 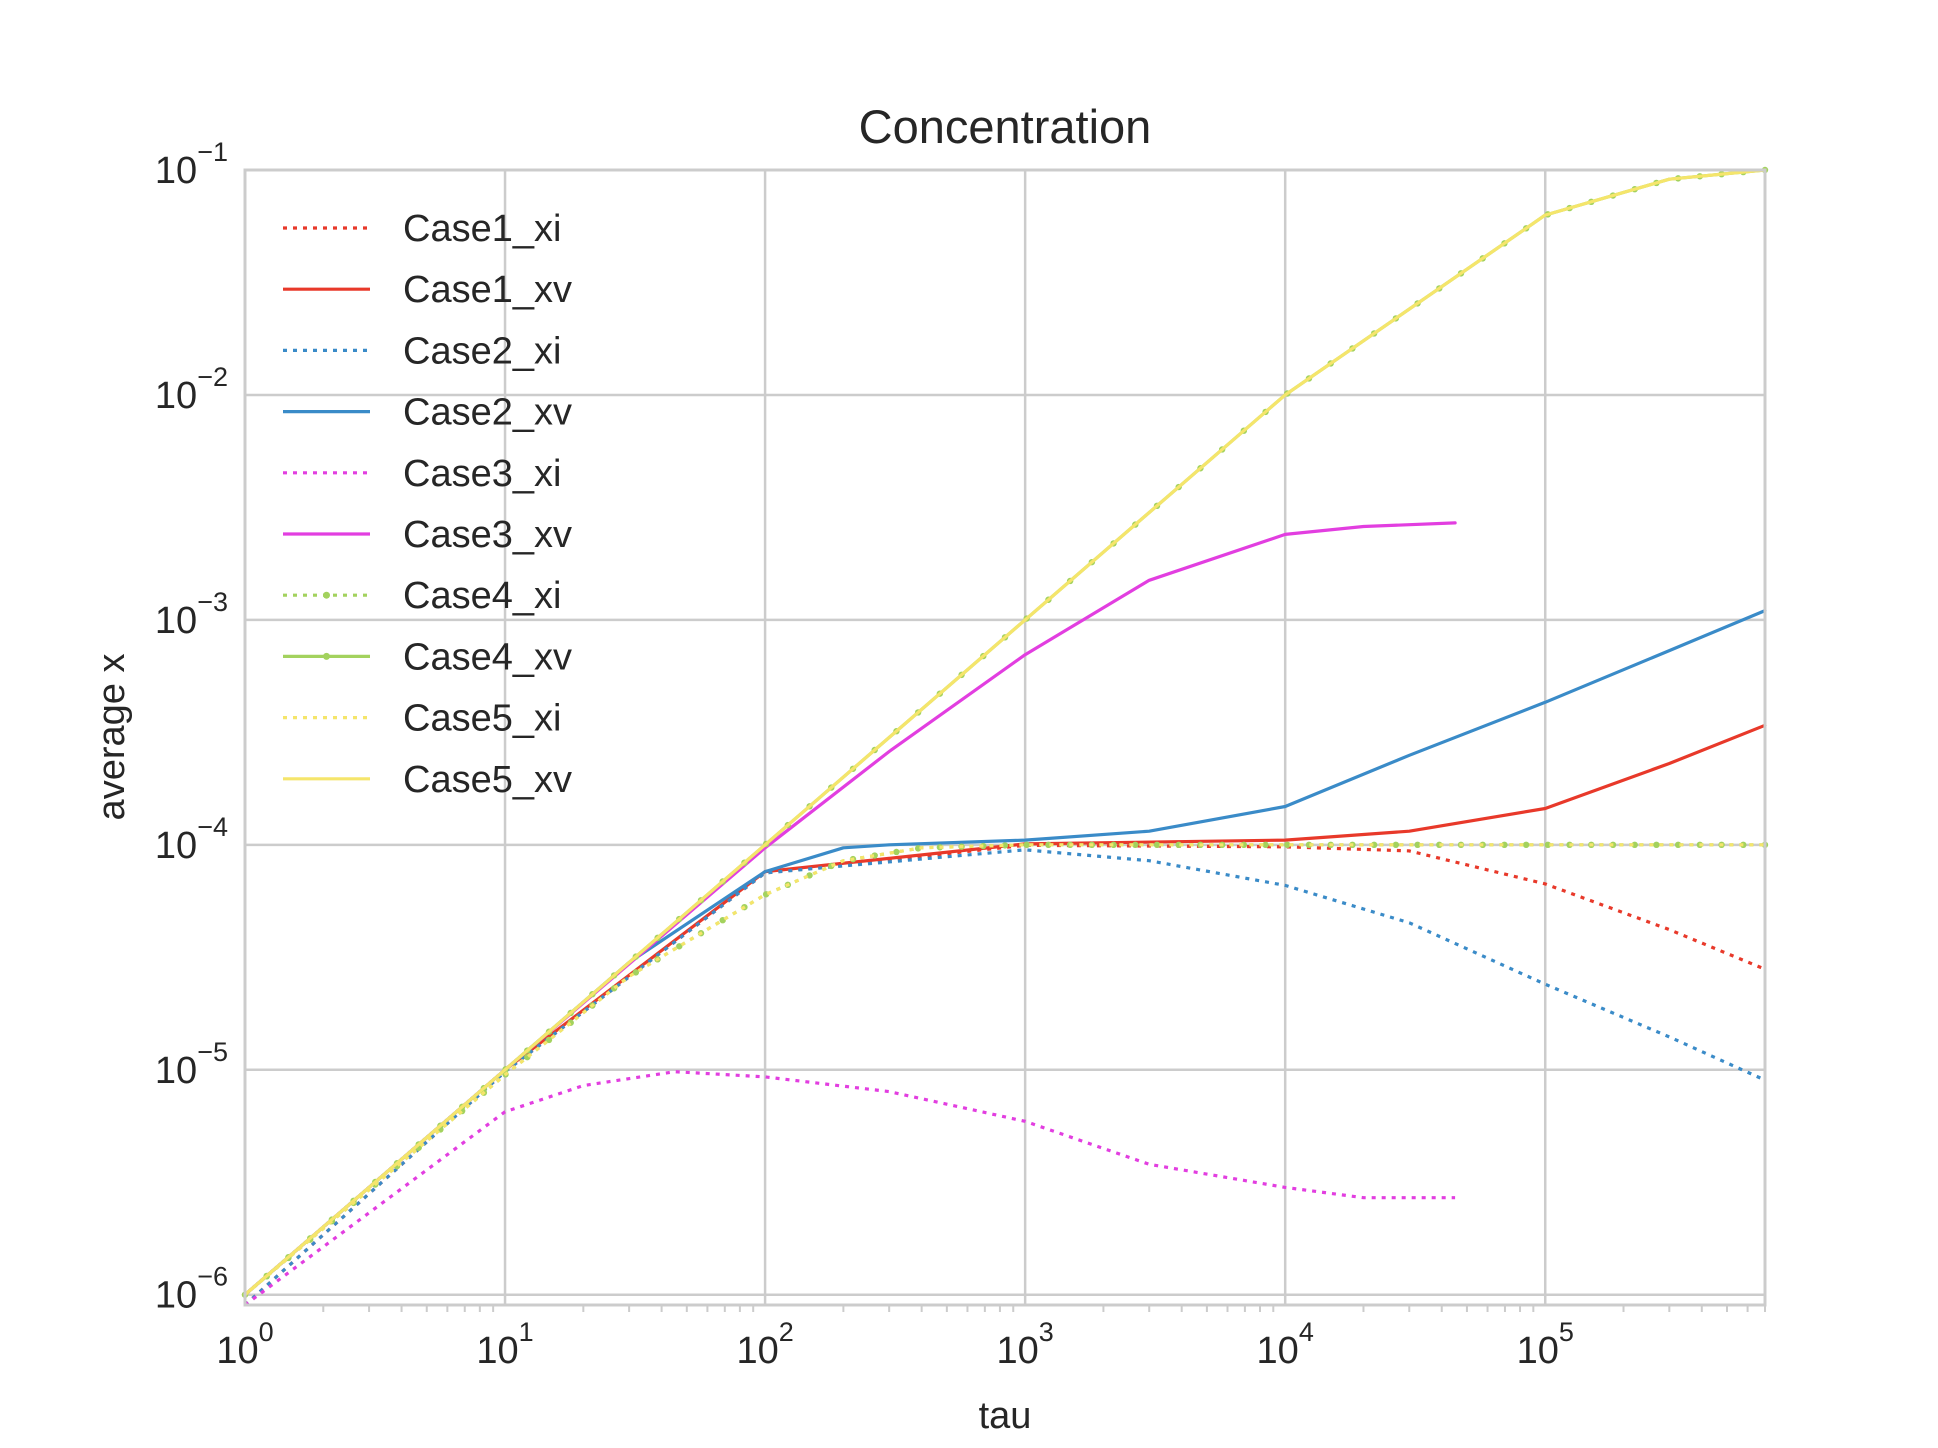 What do you see at coordinates (482, 474) in the screenshot?
I see `legend-label: Case3_xi` at bounding box center [482, 474].